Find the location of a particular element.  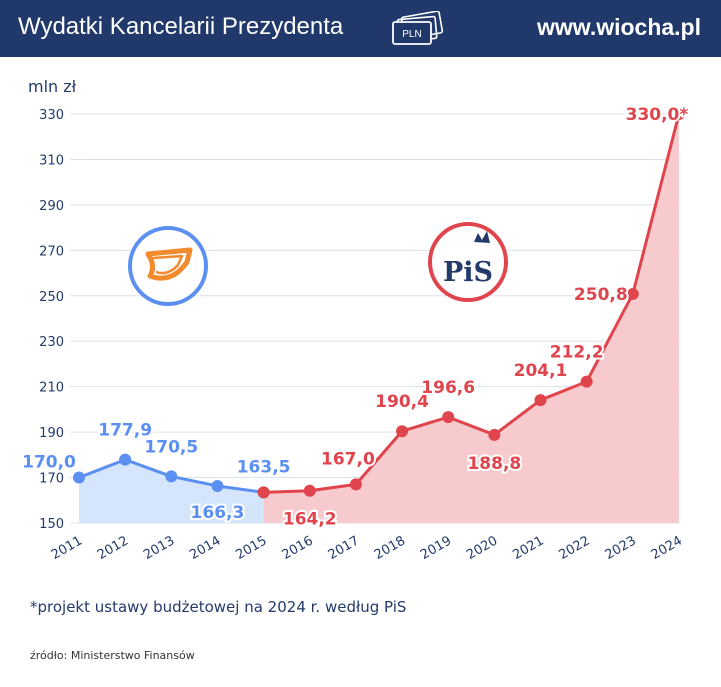

banknote-pln-icon: PLN is located at coordinates (418, 28).